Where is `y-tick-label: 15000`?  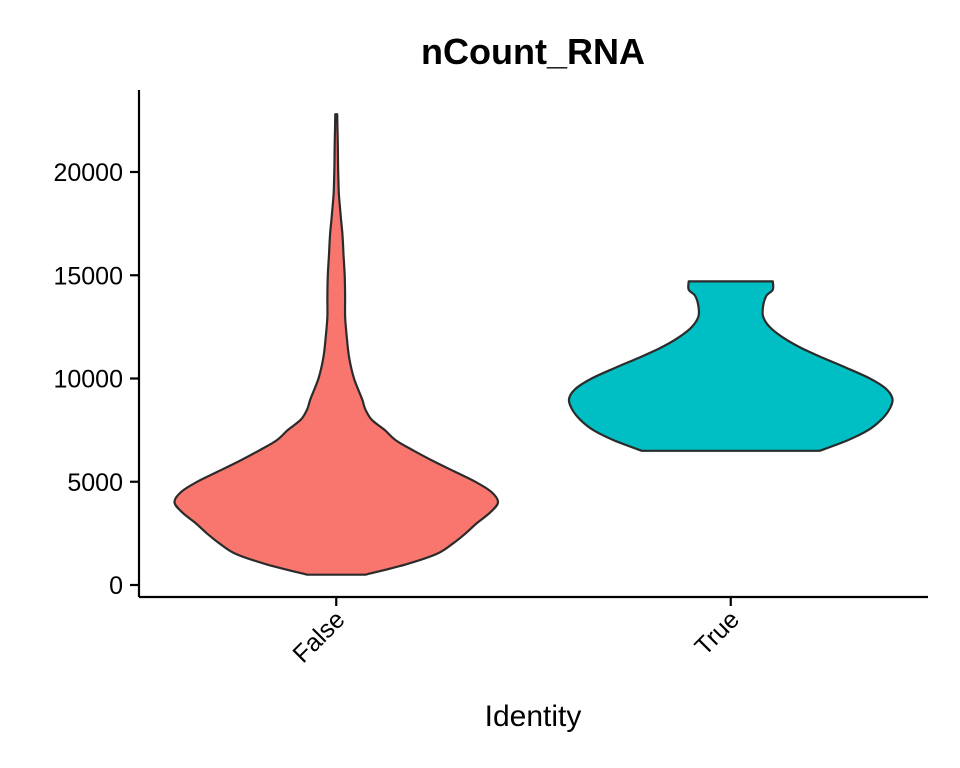 y-tick-label: 15000 is located at coordinates (88, 276).